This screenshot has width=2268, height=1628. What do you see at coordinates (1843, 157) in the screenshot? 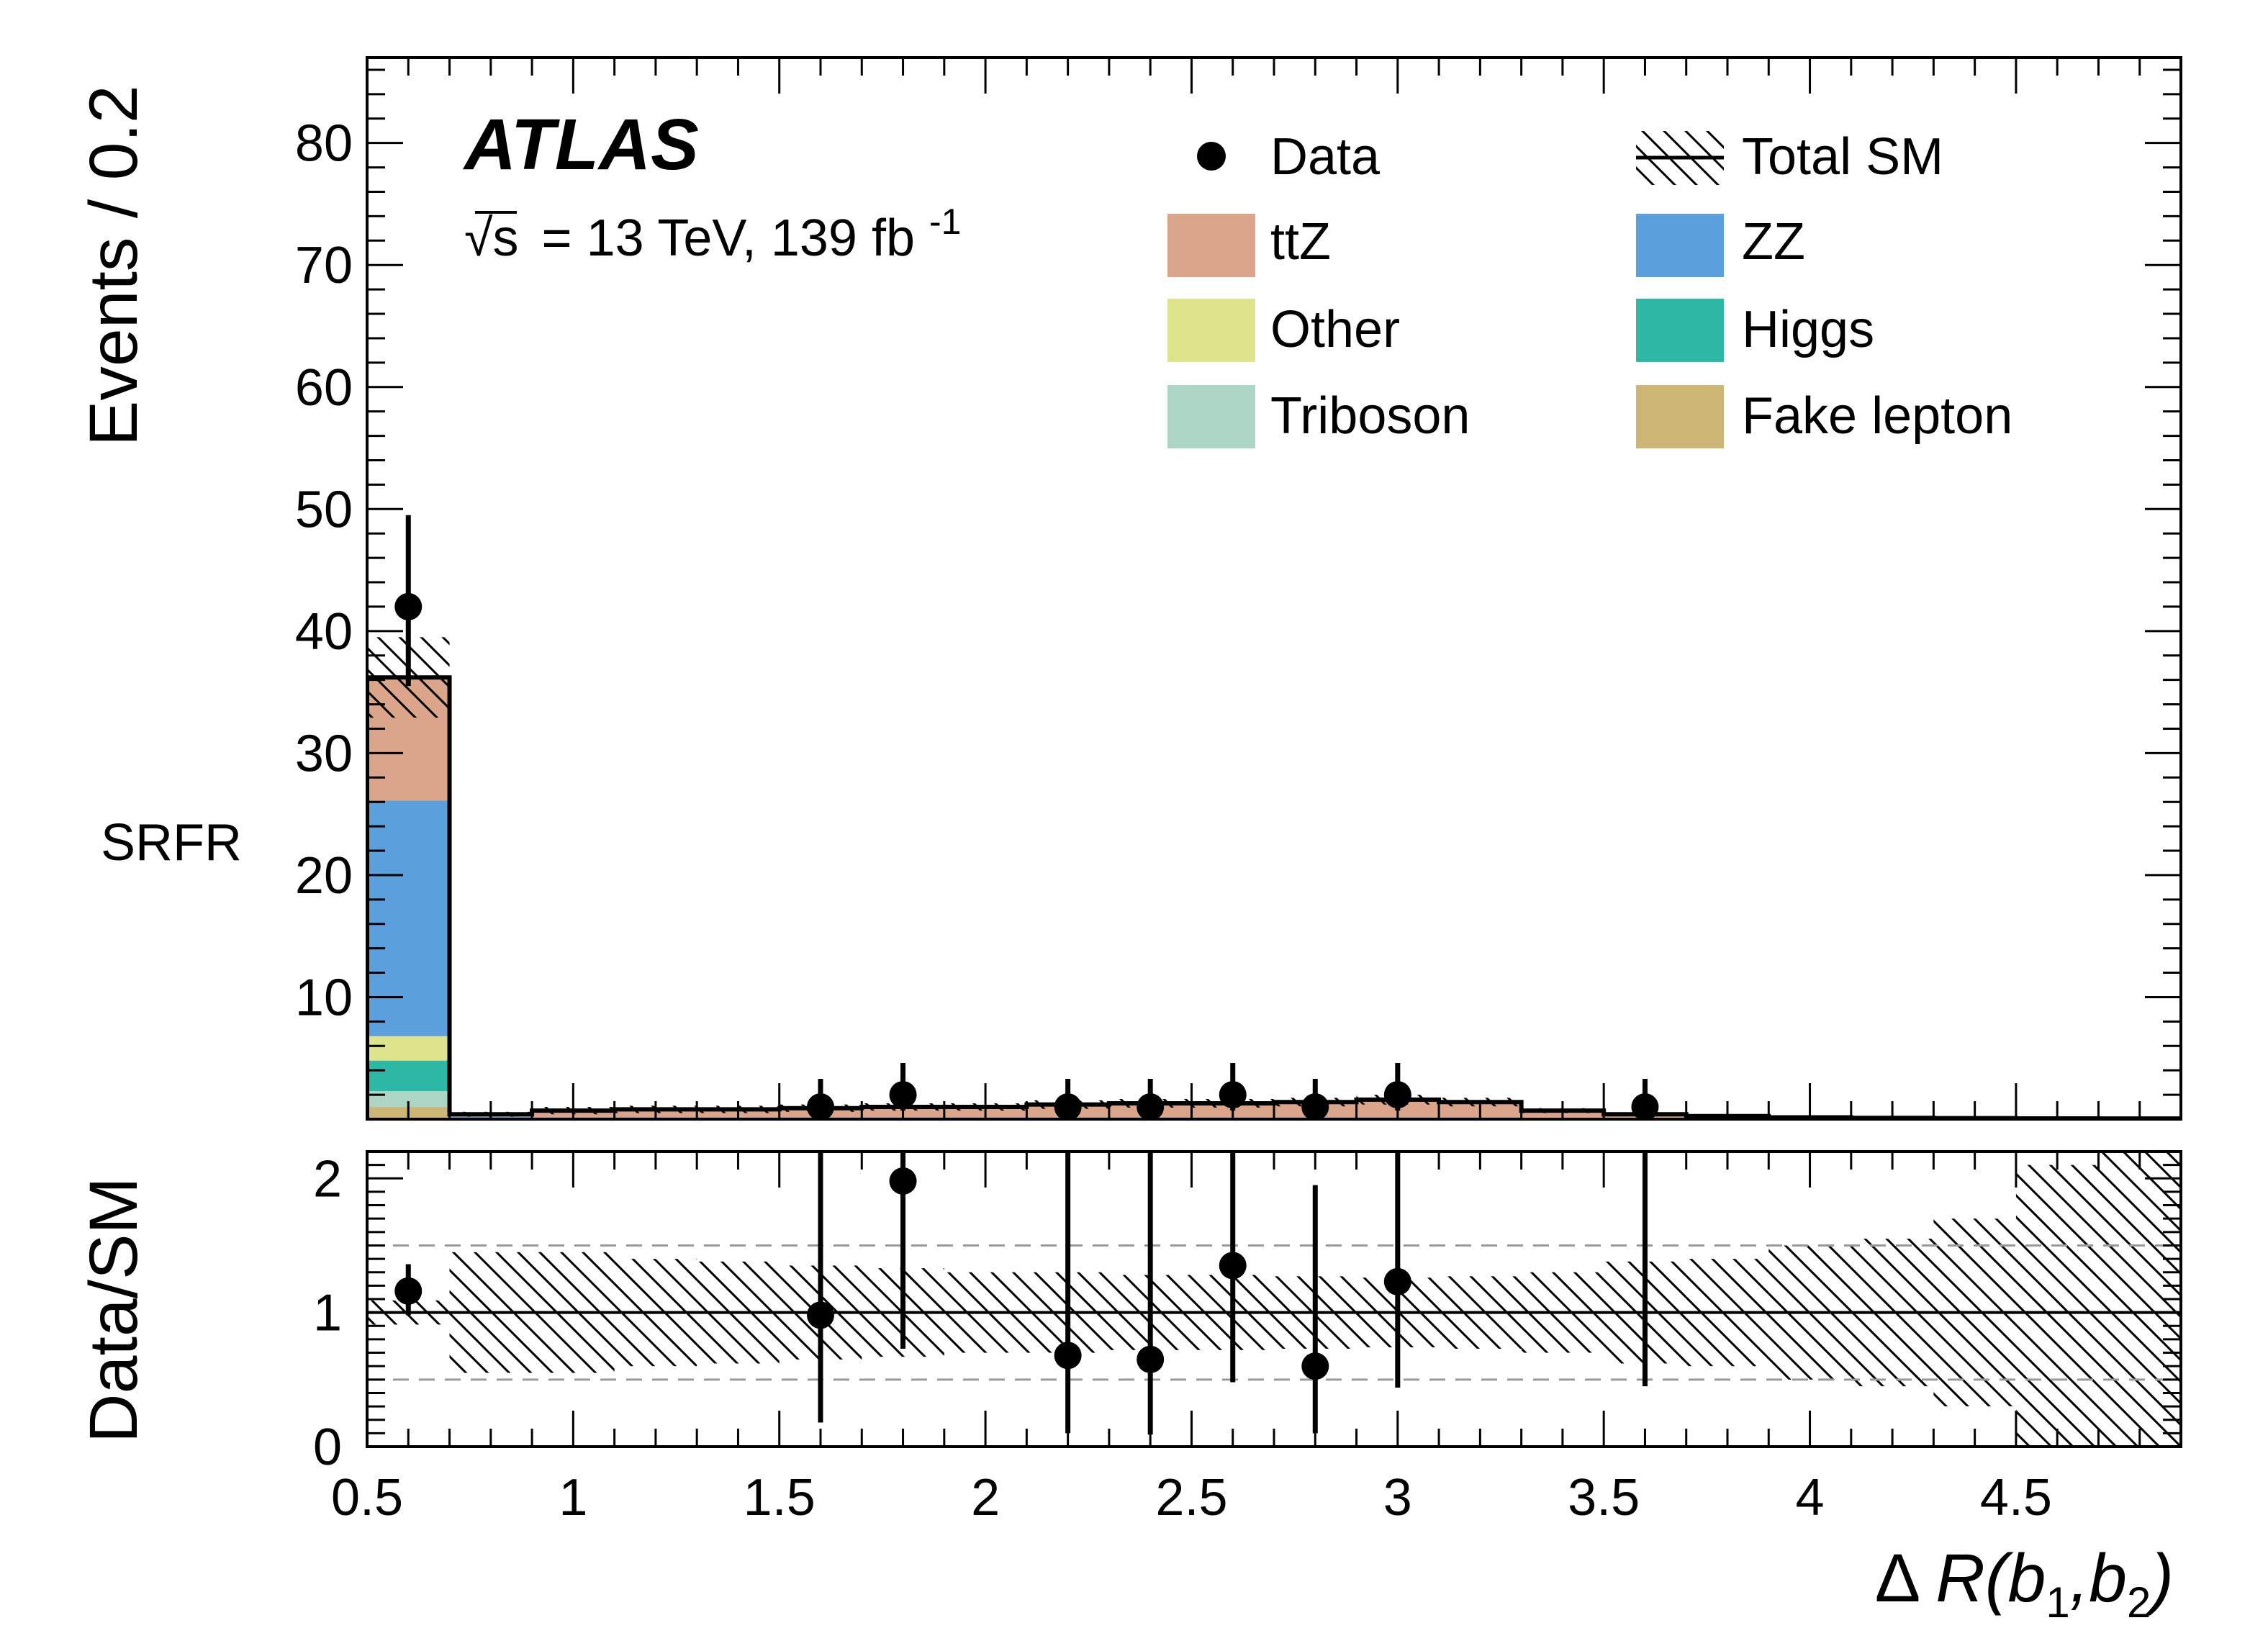
I see `legend-label-total-sm: Total SM` at bounding box center [1843, 157].